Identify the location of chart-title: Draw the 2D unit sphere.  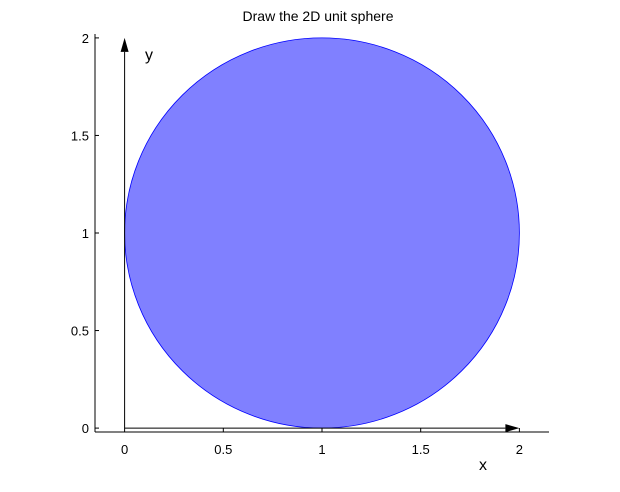
(318, 16).